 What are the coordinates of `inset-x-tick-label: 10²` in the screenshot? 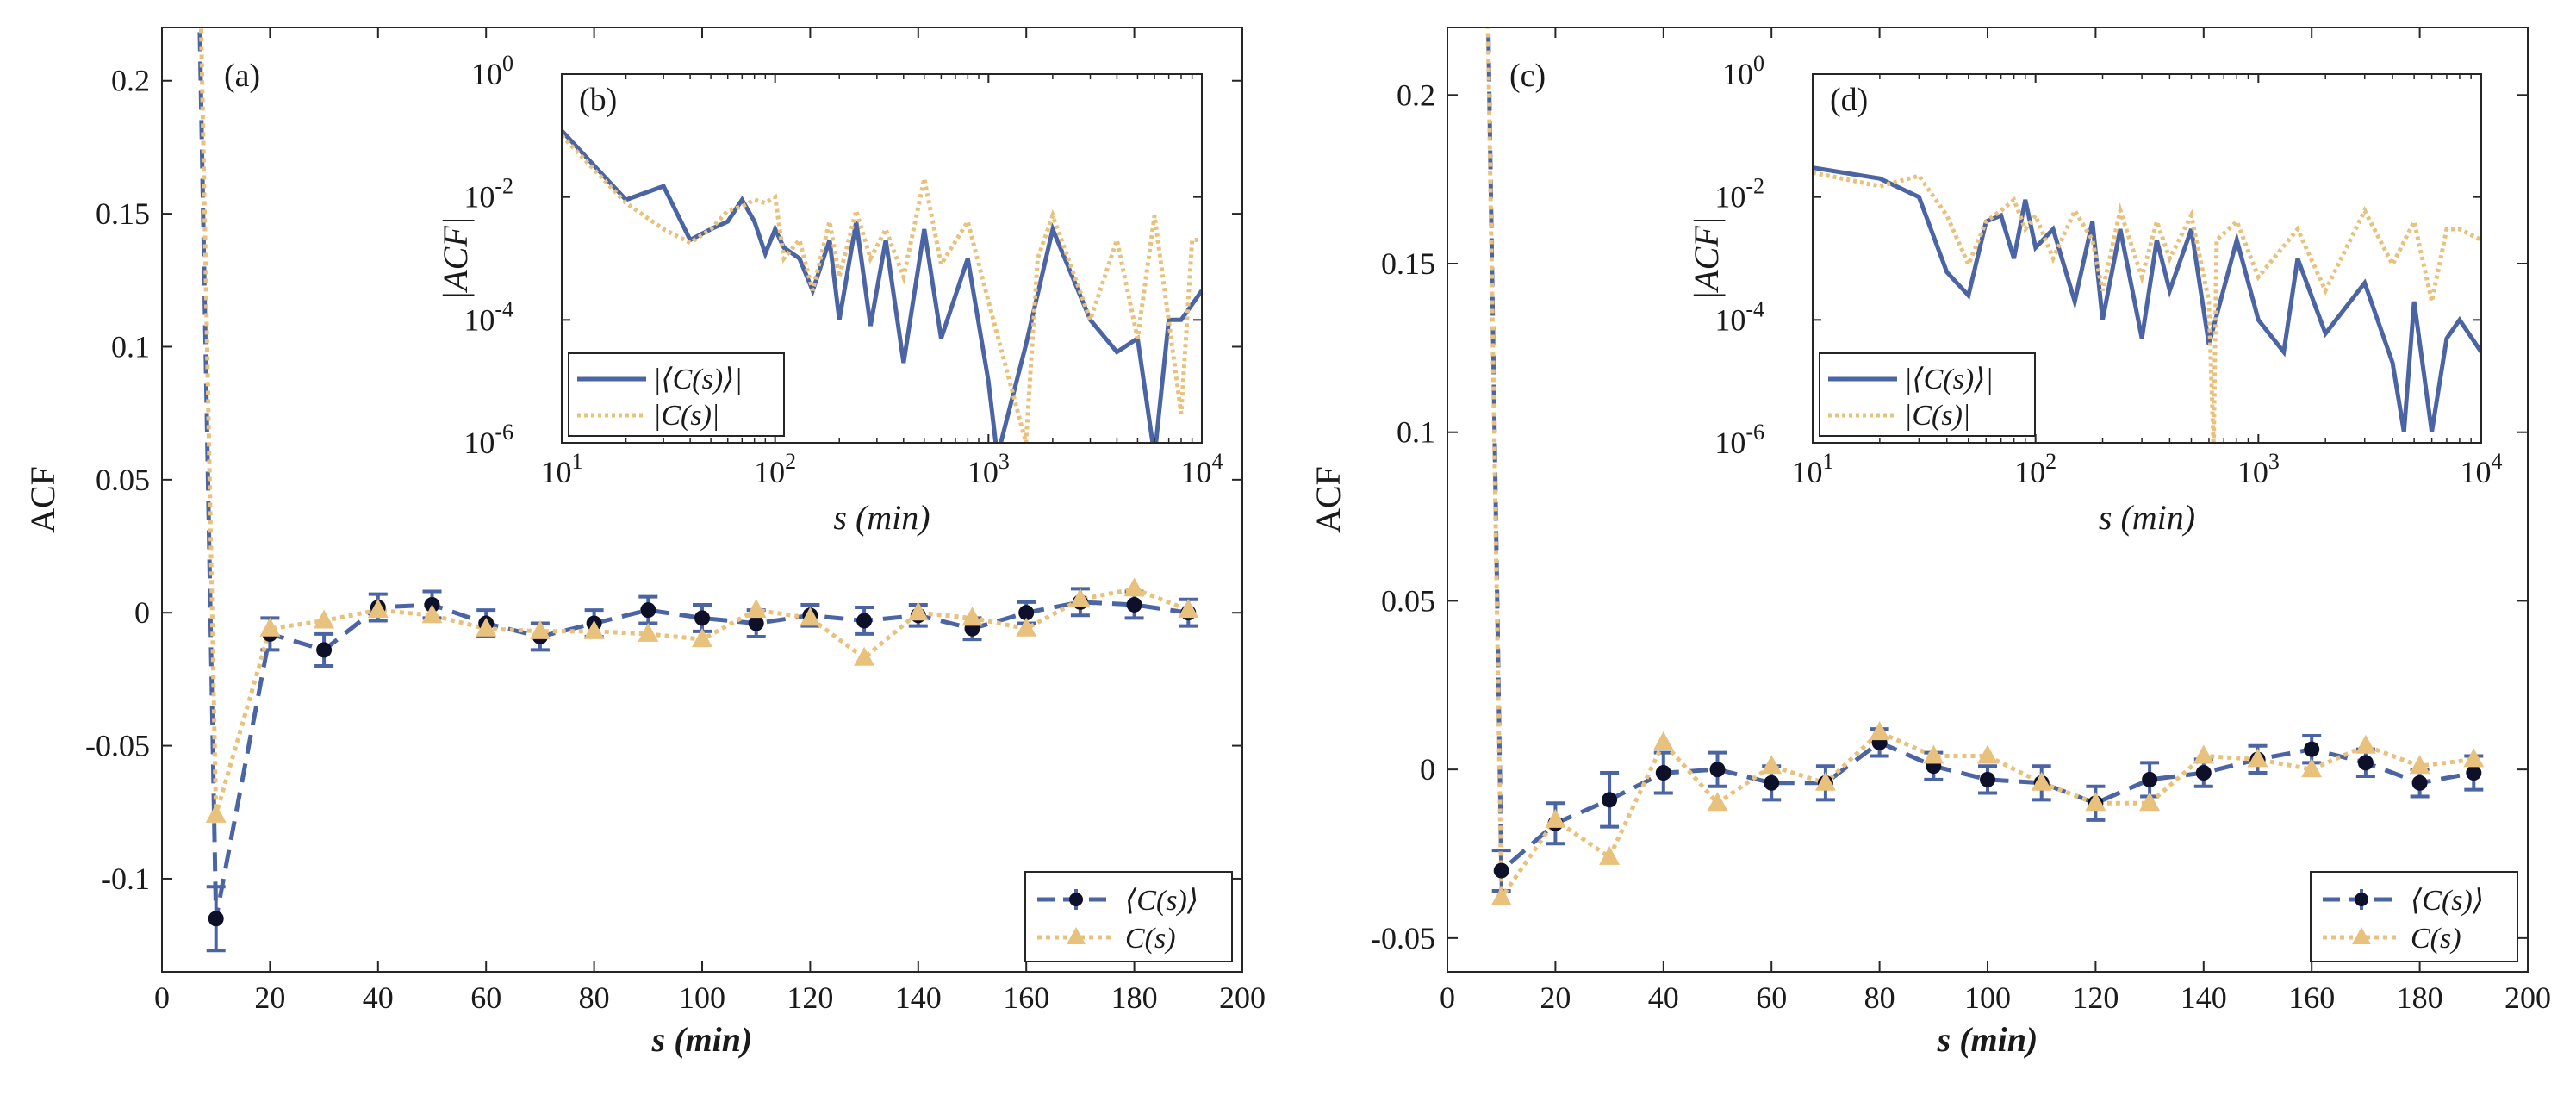 It's located at (2035, 469).